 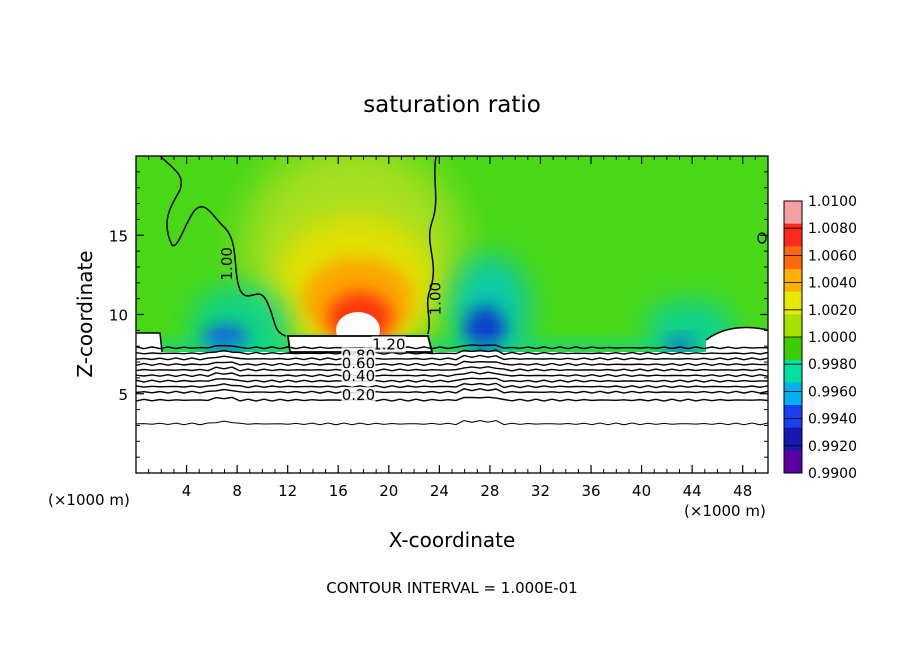 What do you see at coordinates (452, 105) in the screenshot?
I see `chart-title: saturation ratio` at bounding box center [452, 105].